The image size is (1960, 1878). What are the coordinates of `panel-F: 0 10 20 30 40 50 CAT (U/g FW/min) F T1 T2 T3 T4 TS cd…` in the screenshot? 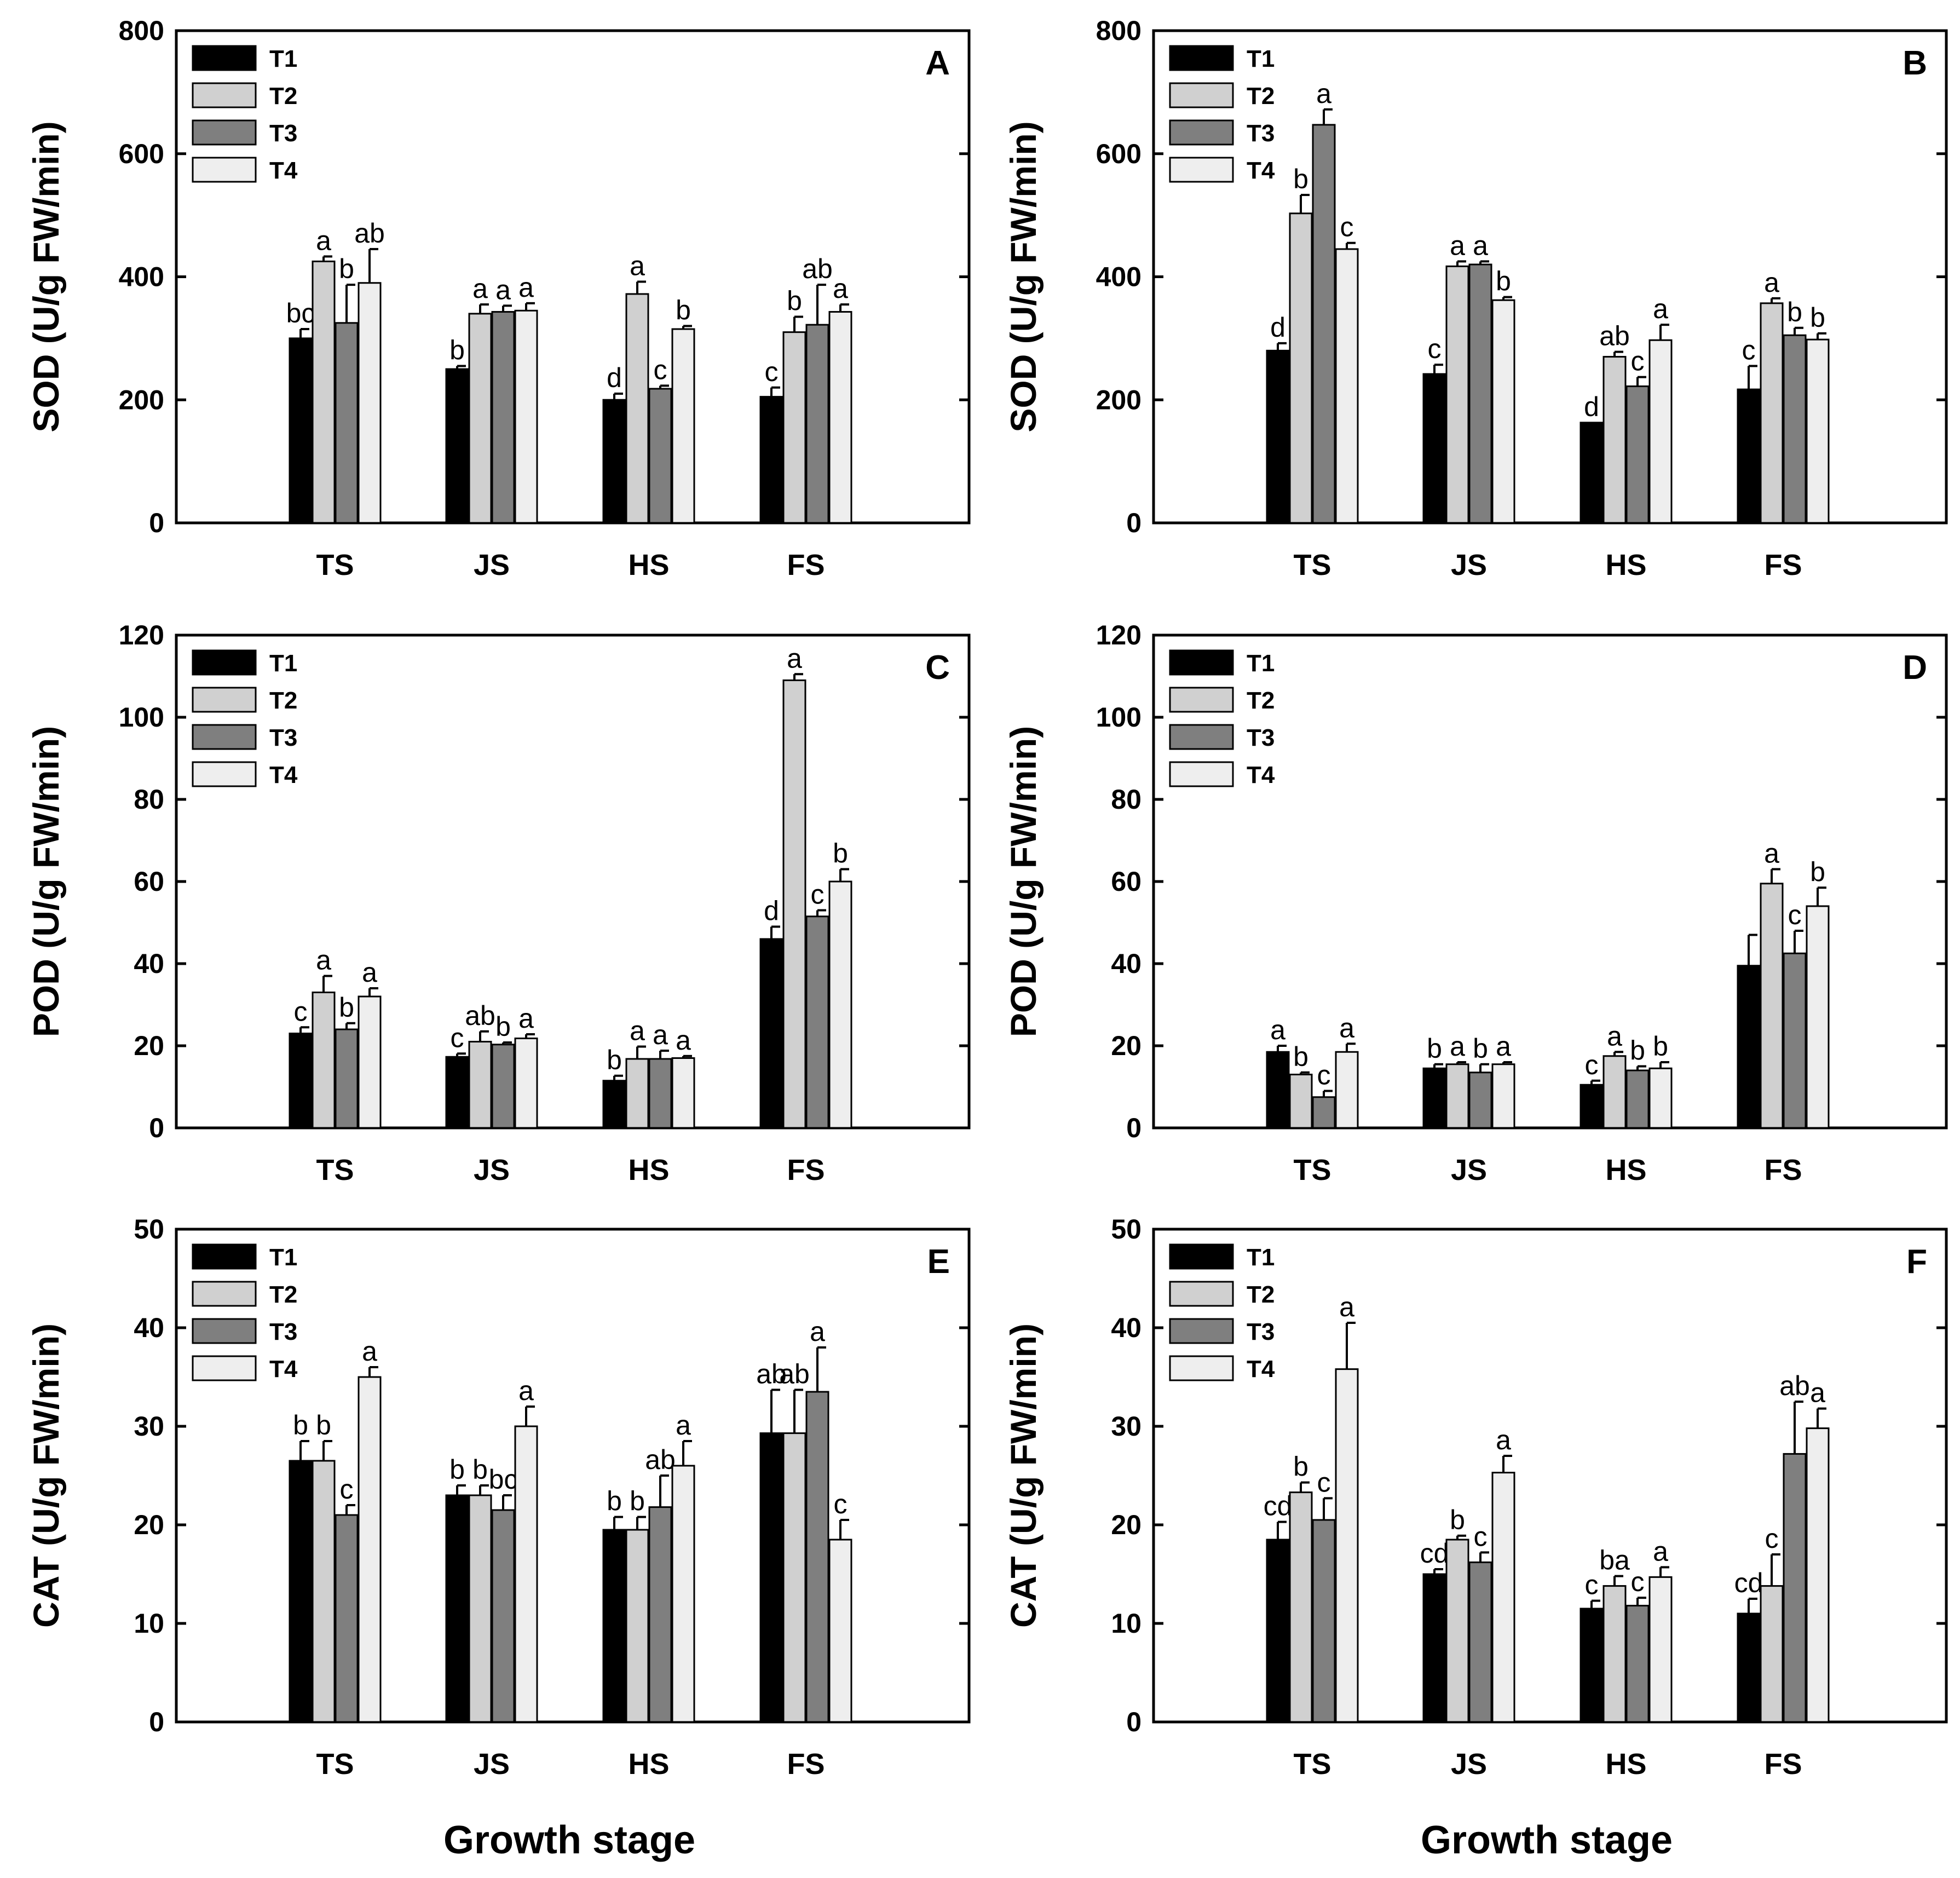 It's located at (1475, 1497).